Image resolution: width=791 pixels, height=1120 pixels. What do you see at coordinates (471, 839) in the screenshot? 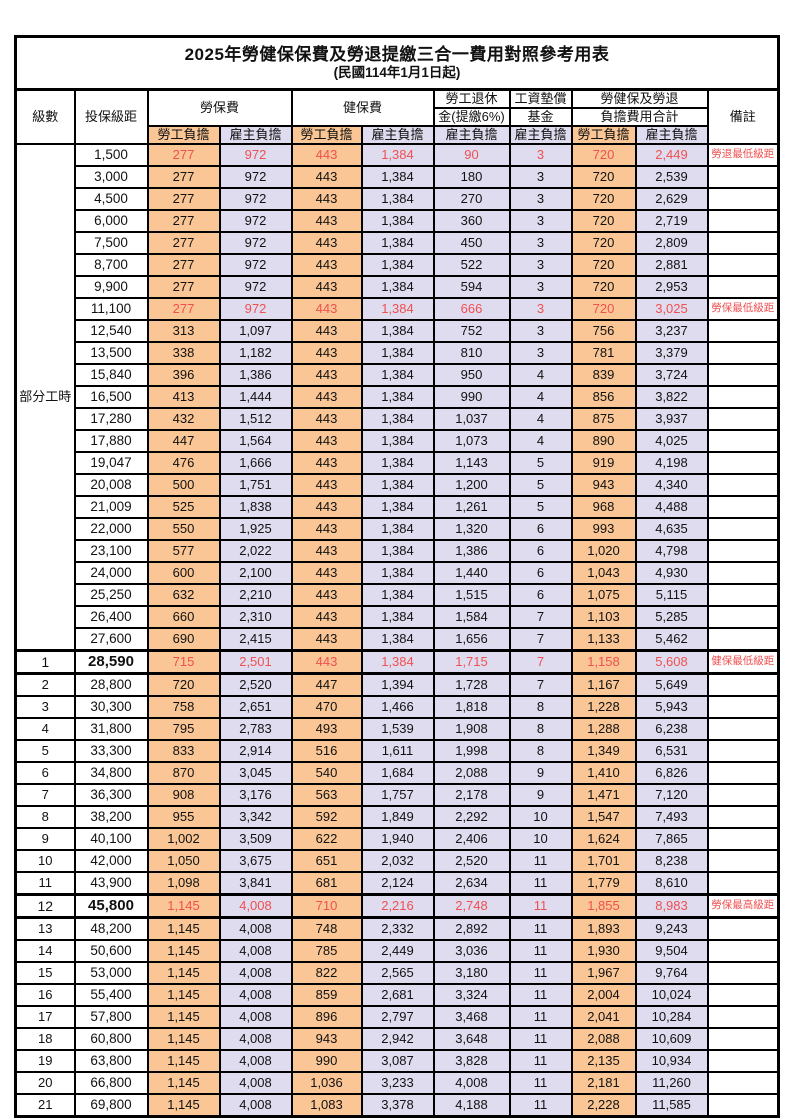
I see `pension-employer-cell: 2,406` at bounding box center [471, 839].